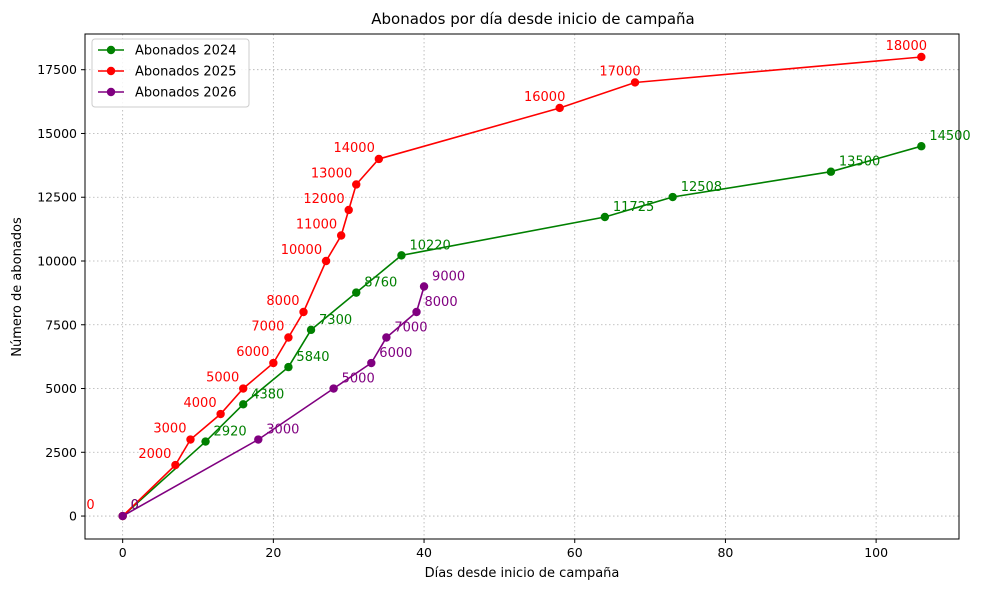  I want to click on data-label-2: 13000, so click(331, 173).